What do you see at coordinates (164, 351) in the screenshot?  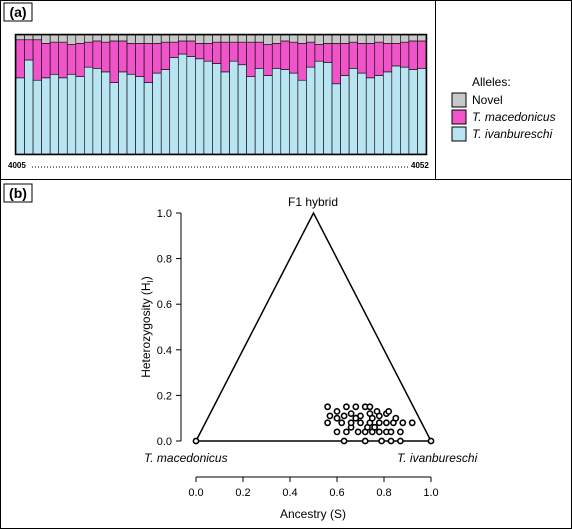 I see `y-tick-label: 0.4` at bounding box center [164, 351].